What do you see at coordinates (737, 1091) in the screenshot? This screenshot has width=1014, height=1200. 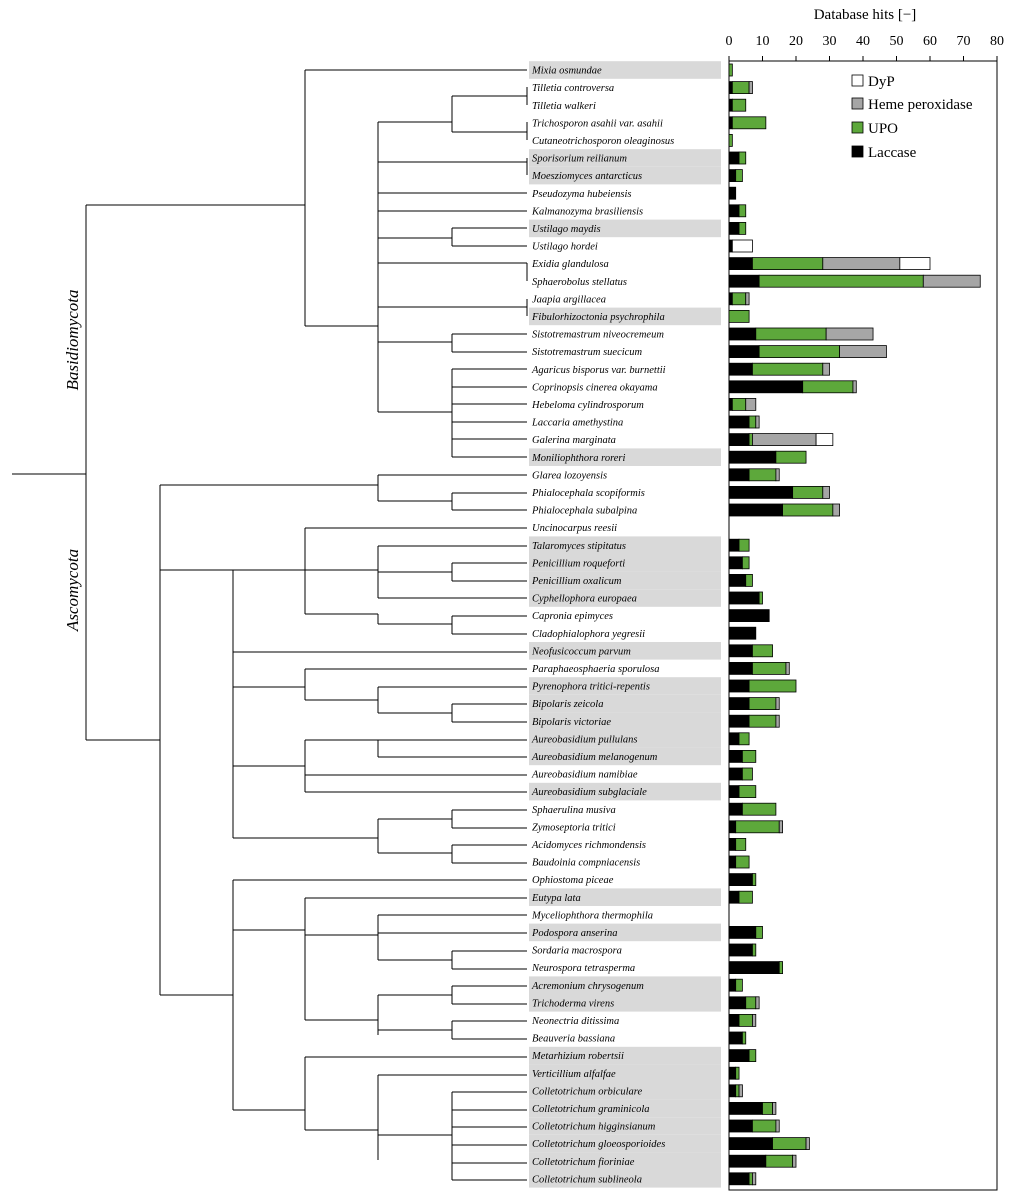 I see `bar-colletotrichum-orbiculare-upo` at bounding box center [737, 1091].